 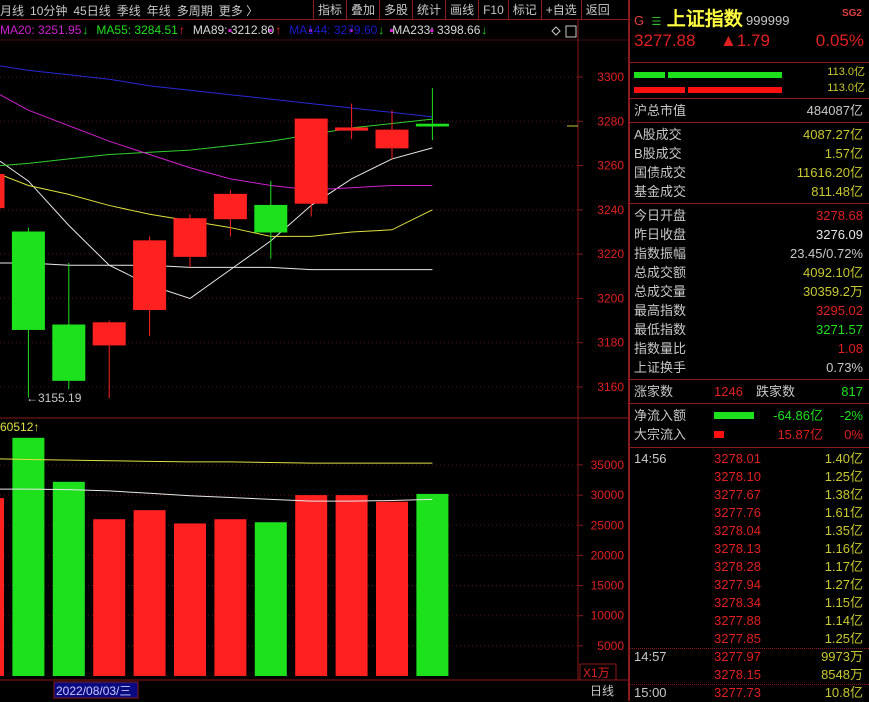 What do you see at coordinates (660, 215) in the screenshot?
I see `row-label: 今日开盘` at bounding box center [660, 215].